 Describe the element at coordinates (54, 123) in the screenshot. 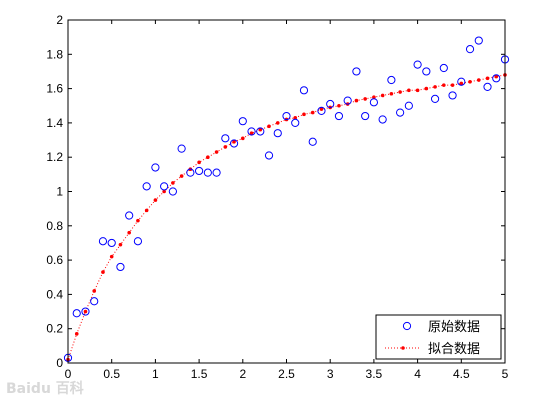

I see `y-tick-label: 1.4` at that location.